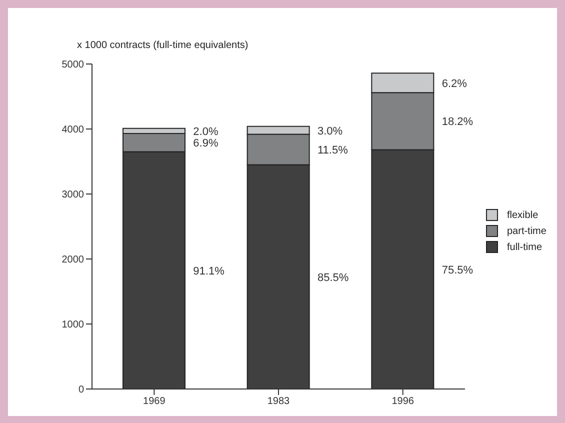  Describe the element at coordinates (526, 231) in the screenshot. I see `legend-label: part-time` at that location.